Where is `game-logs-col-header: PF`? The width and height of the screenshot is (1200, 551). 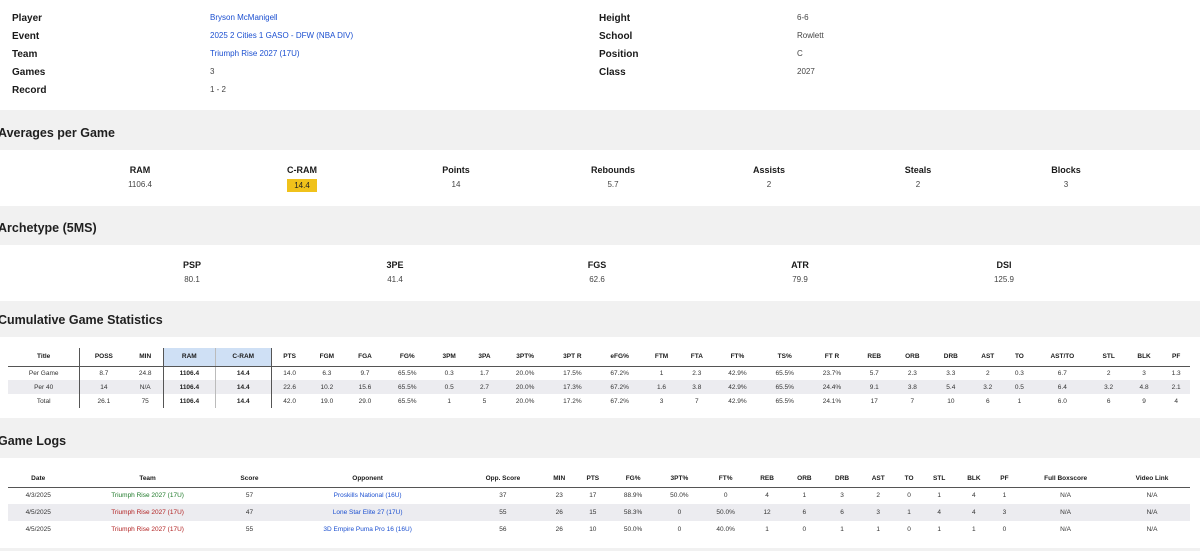
game-logs-col-header: PF is located at coordinates (1004, 479).